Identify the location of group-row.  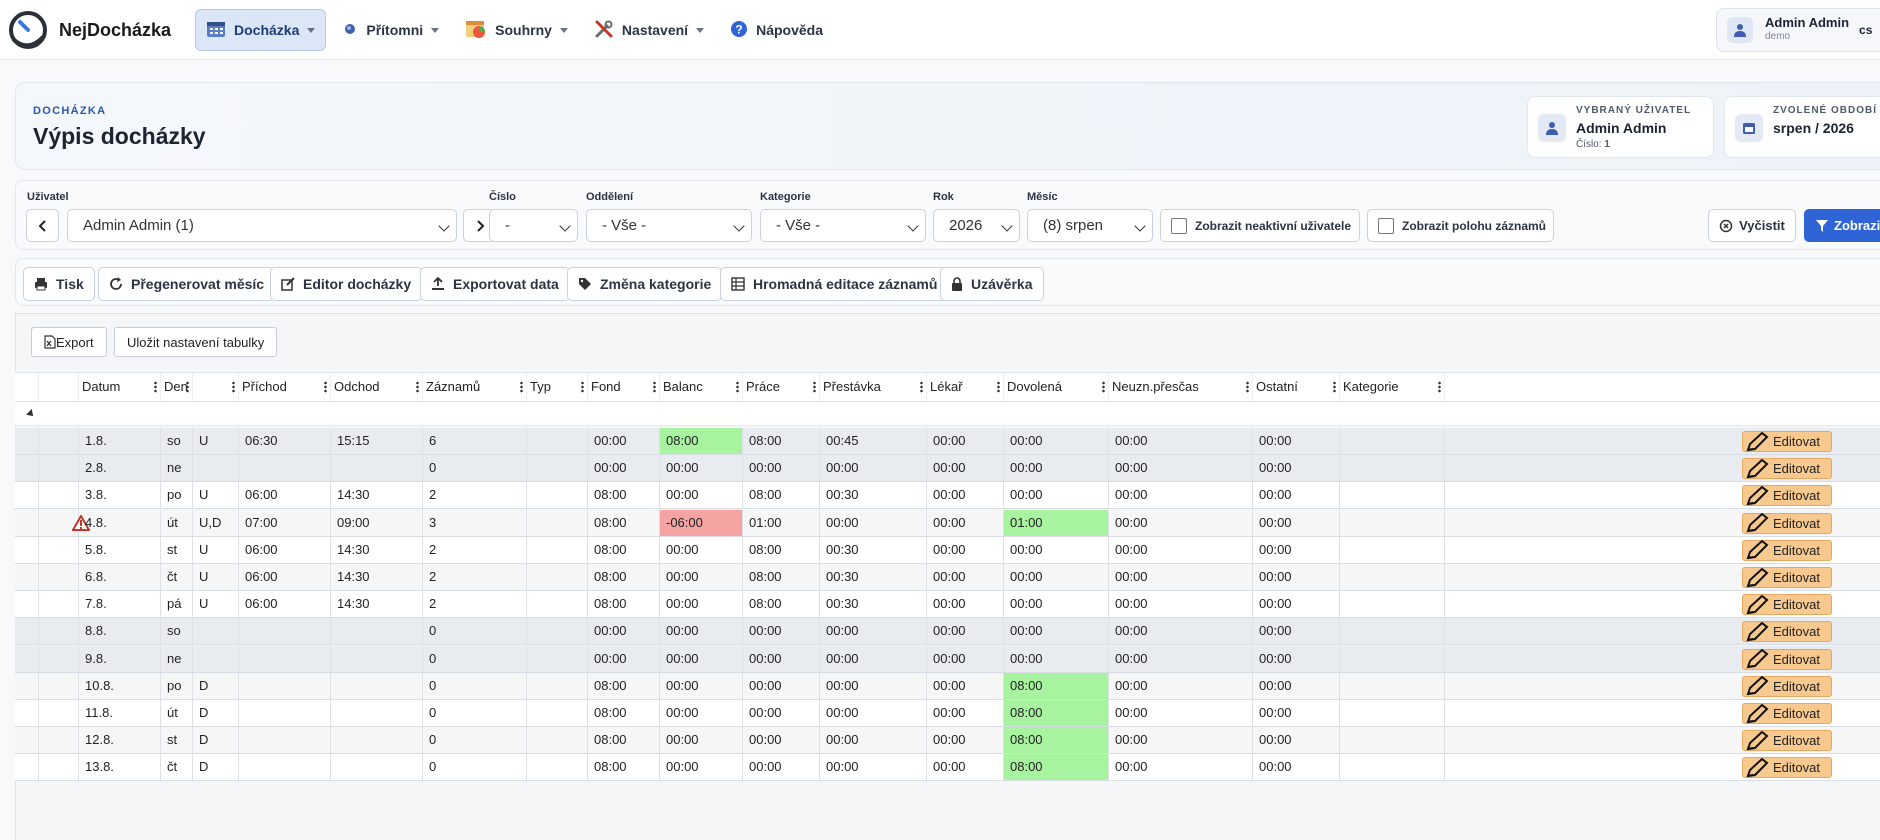
(947, 414).